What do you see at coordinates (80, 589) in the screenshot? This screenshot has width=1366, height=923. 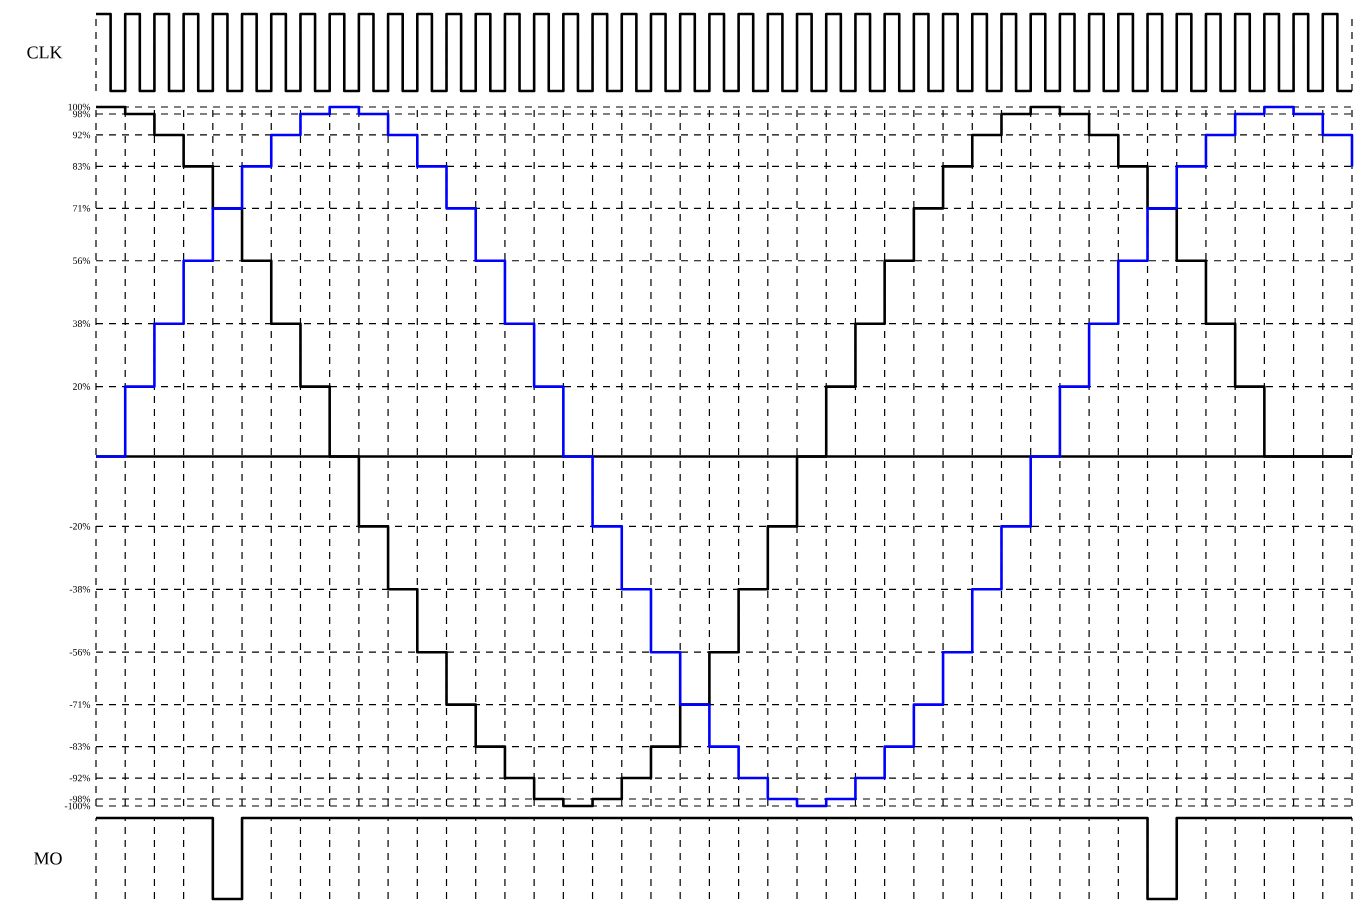 I see `y-tick-label: -38%` at bounding box center [80, 589].